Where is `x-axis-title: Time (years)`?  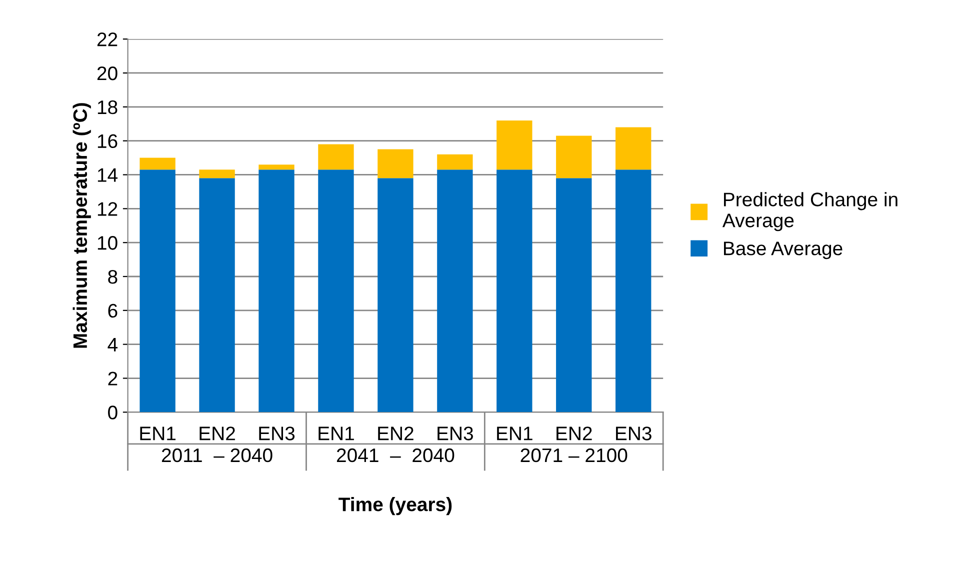 x-axis-title: Time (years) is located at coordinates (395, 506).